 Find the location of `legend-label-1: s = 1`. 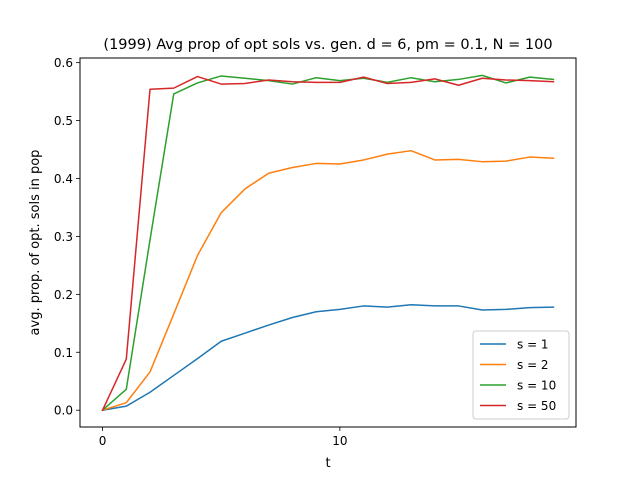

legend-label-1: s = 1 is located at coordinates (533, 345).